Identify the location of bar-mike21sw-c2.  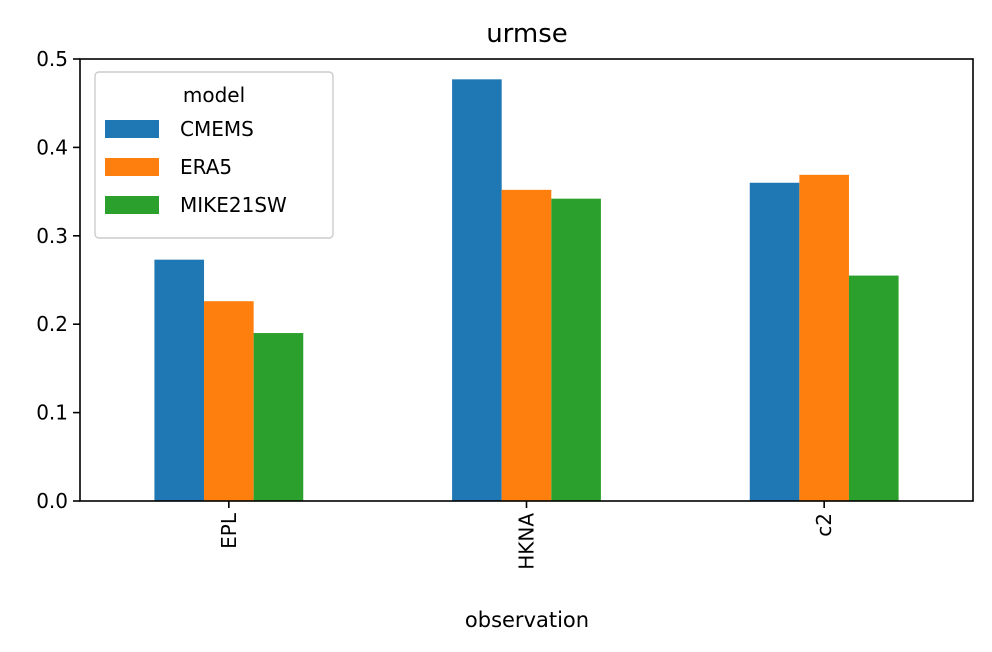
(873, 388).